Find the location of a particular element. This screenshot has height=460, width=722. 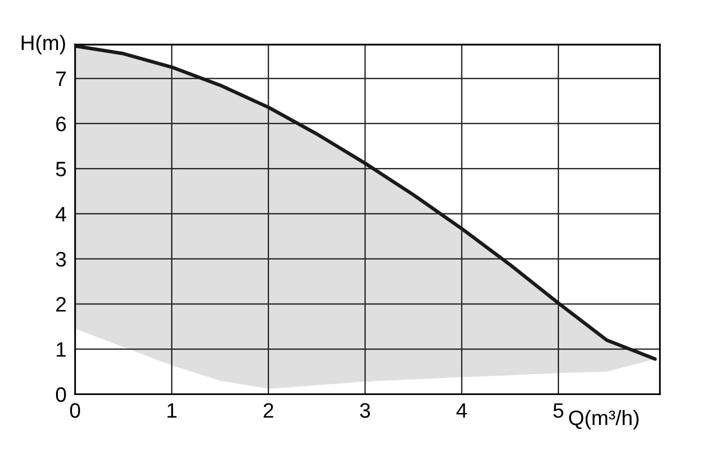

x-tick-label: 1 is located at coordinates (172, 410).